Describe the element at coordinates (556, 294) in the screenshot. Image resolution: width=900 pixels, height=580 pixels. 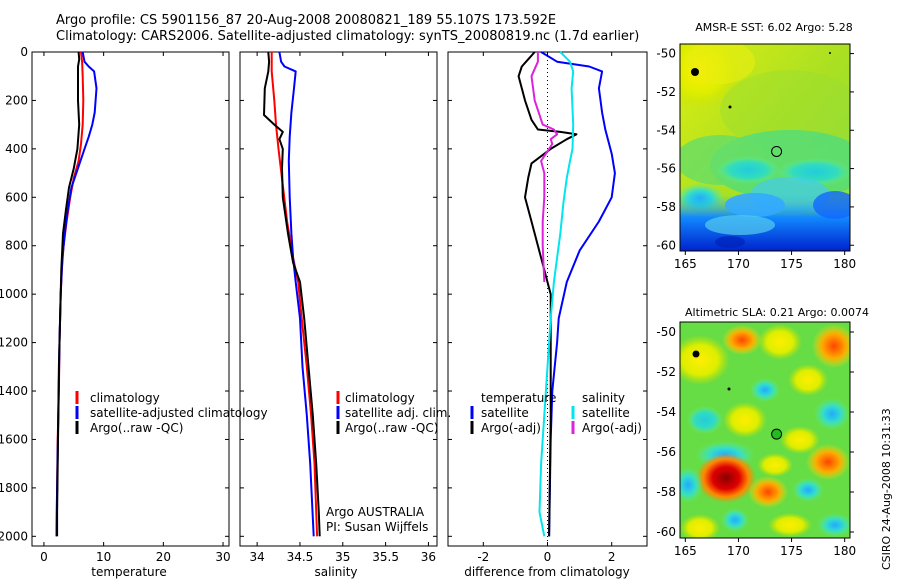
I see `series-line-salinity-satellite` at that location.